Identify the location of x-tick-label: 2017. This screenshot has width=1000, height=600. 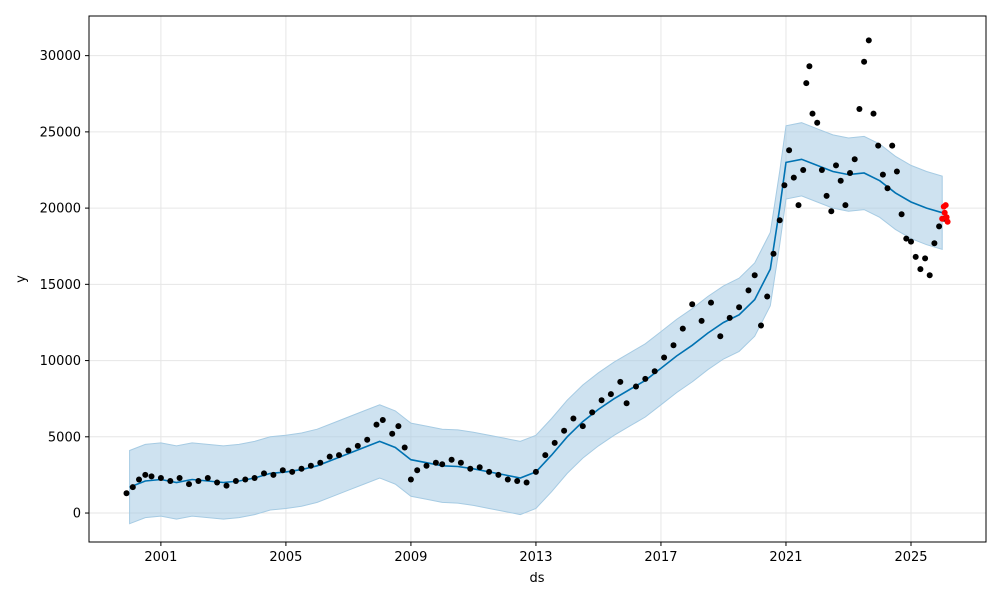
(660, 557).